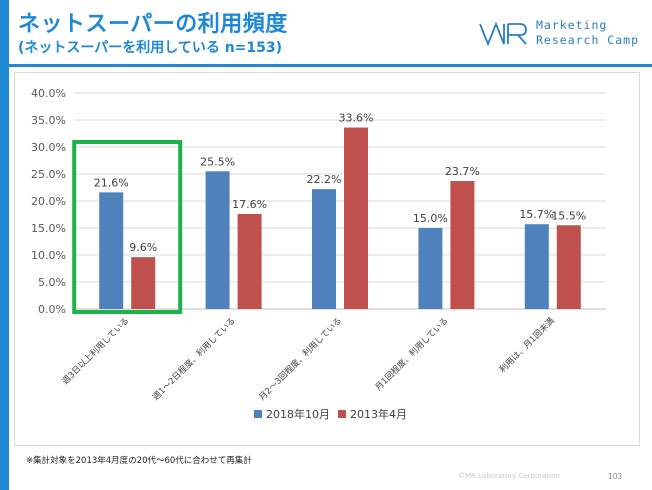 Image resolution: width=652 pixels, height=490 pixels. Describe the element at coordinates (298, 414) in the screenshot. I see `legend-label: 2018年10月` at that location.